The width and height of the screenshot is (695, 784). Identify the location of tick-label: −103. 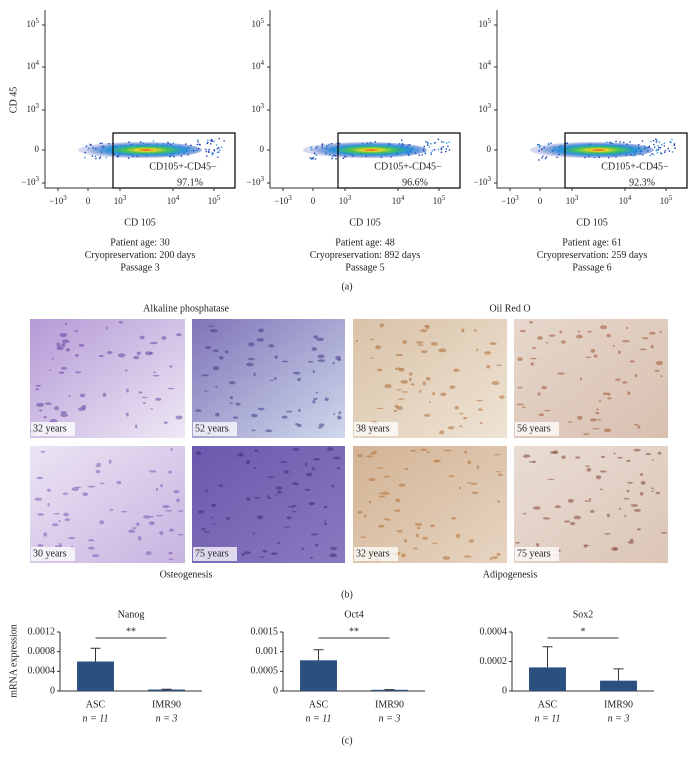
(283, 200).